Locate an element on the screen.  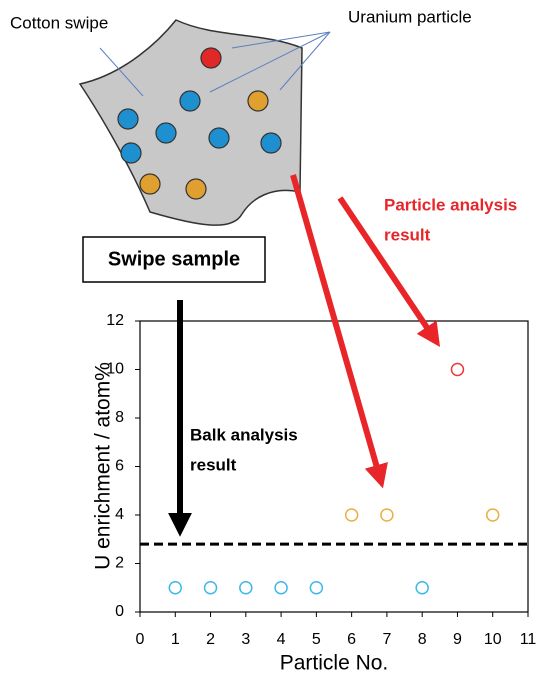
x-tick-label: 0 is located at coordinates (140, 639).